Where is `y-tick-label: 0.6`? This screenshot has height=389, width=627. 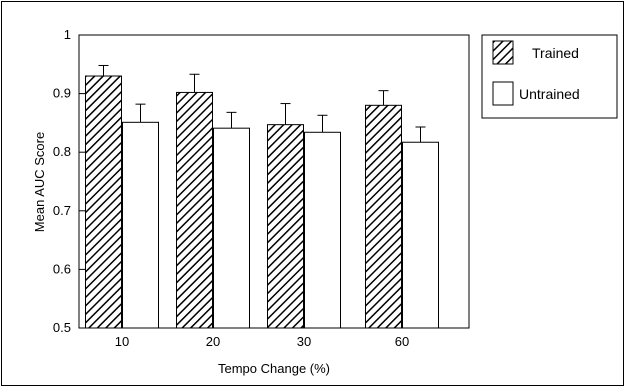 y-tick-label: 0.6 is located at coordinates (62, 268).